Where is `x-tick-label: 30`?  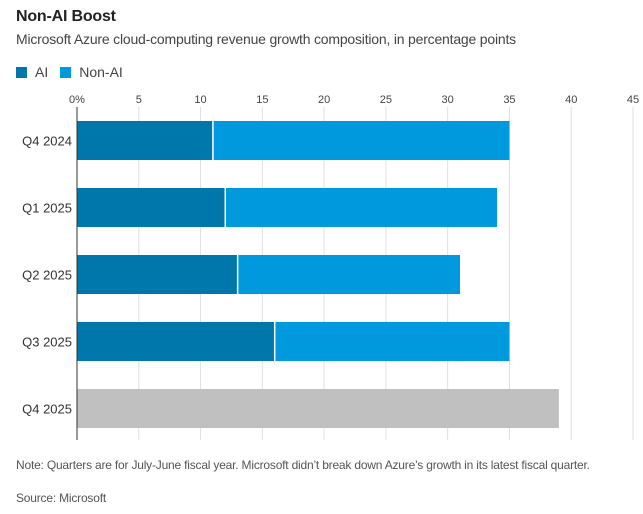
x-tick-label: 30 is located at coordinates (448, 100).